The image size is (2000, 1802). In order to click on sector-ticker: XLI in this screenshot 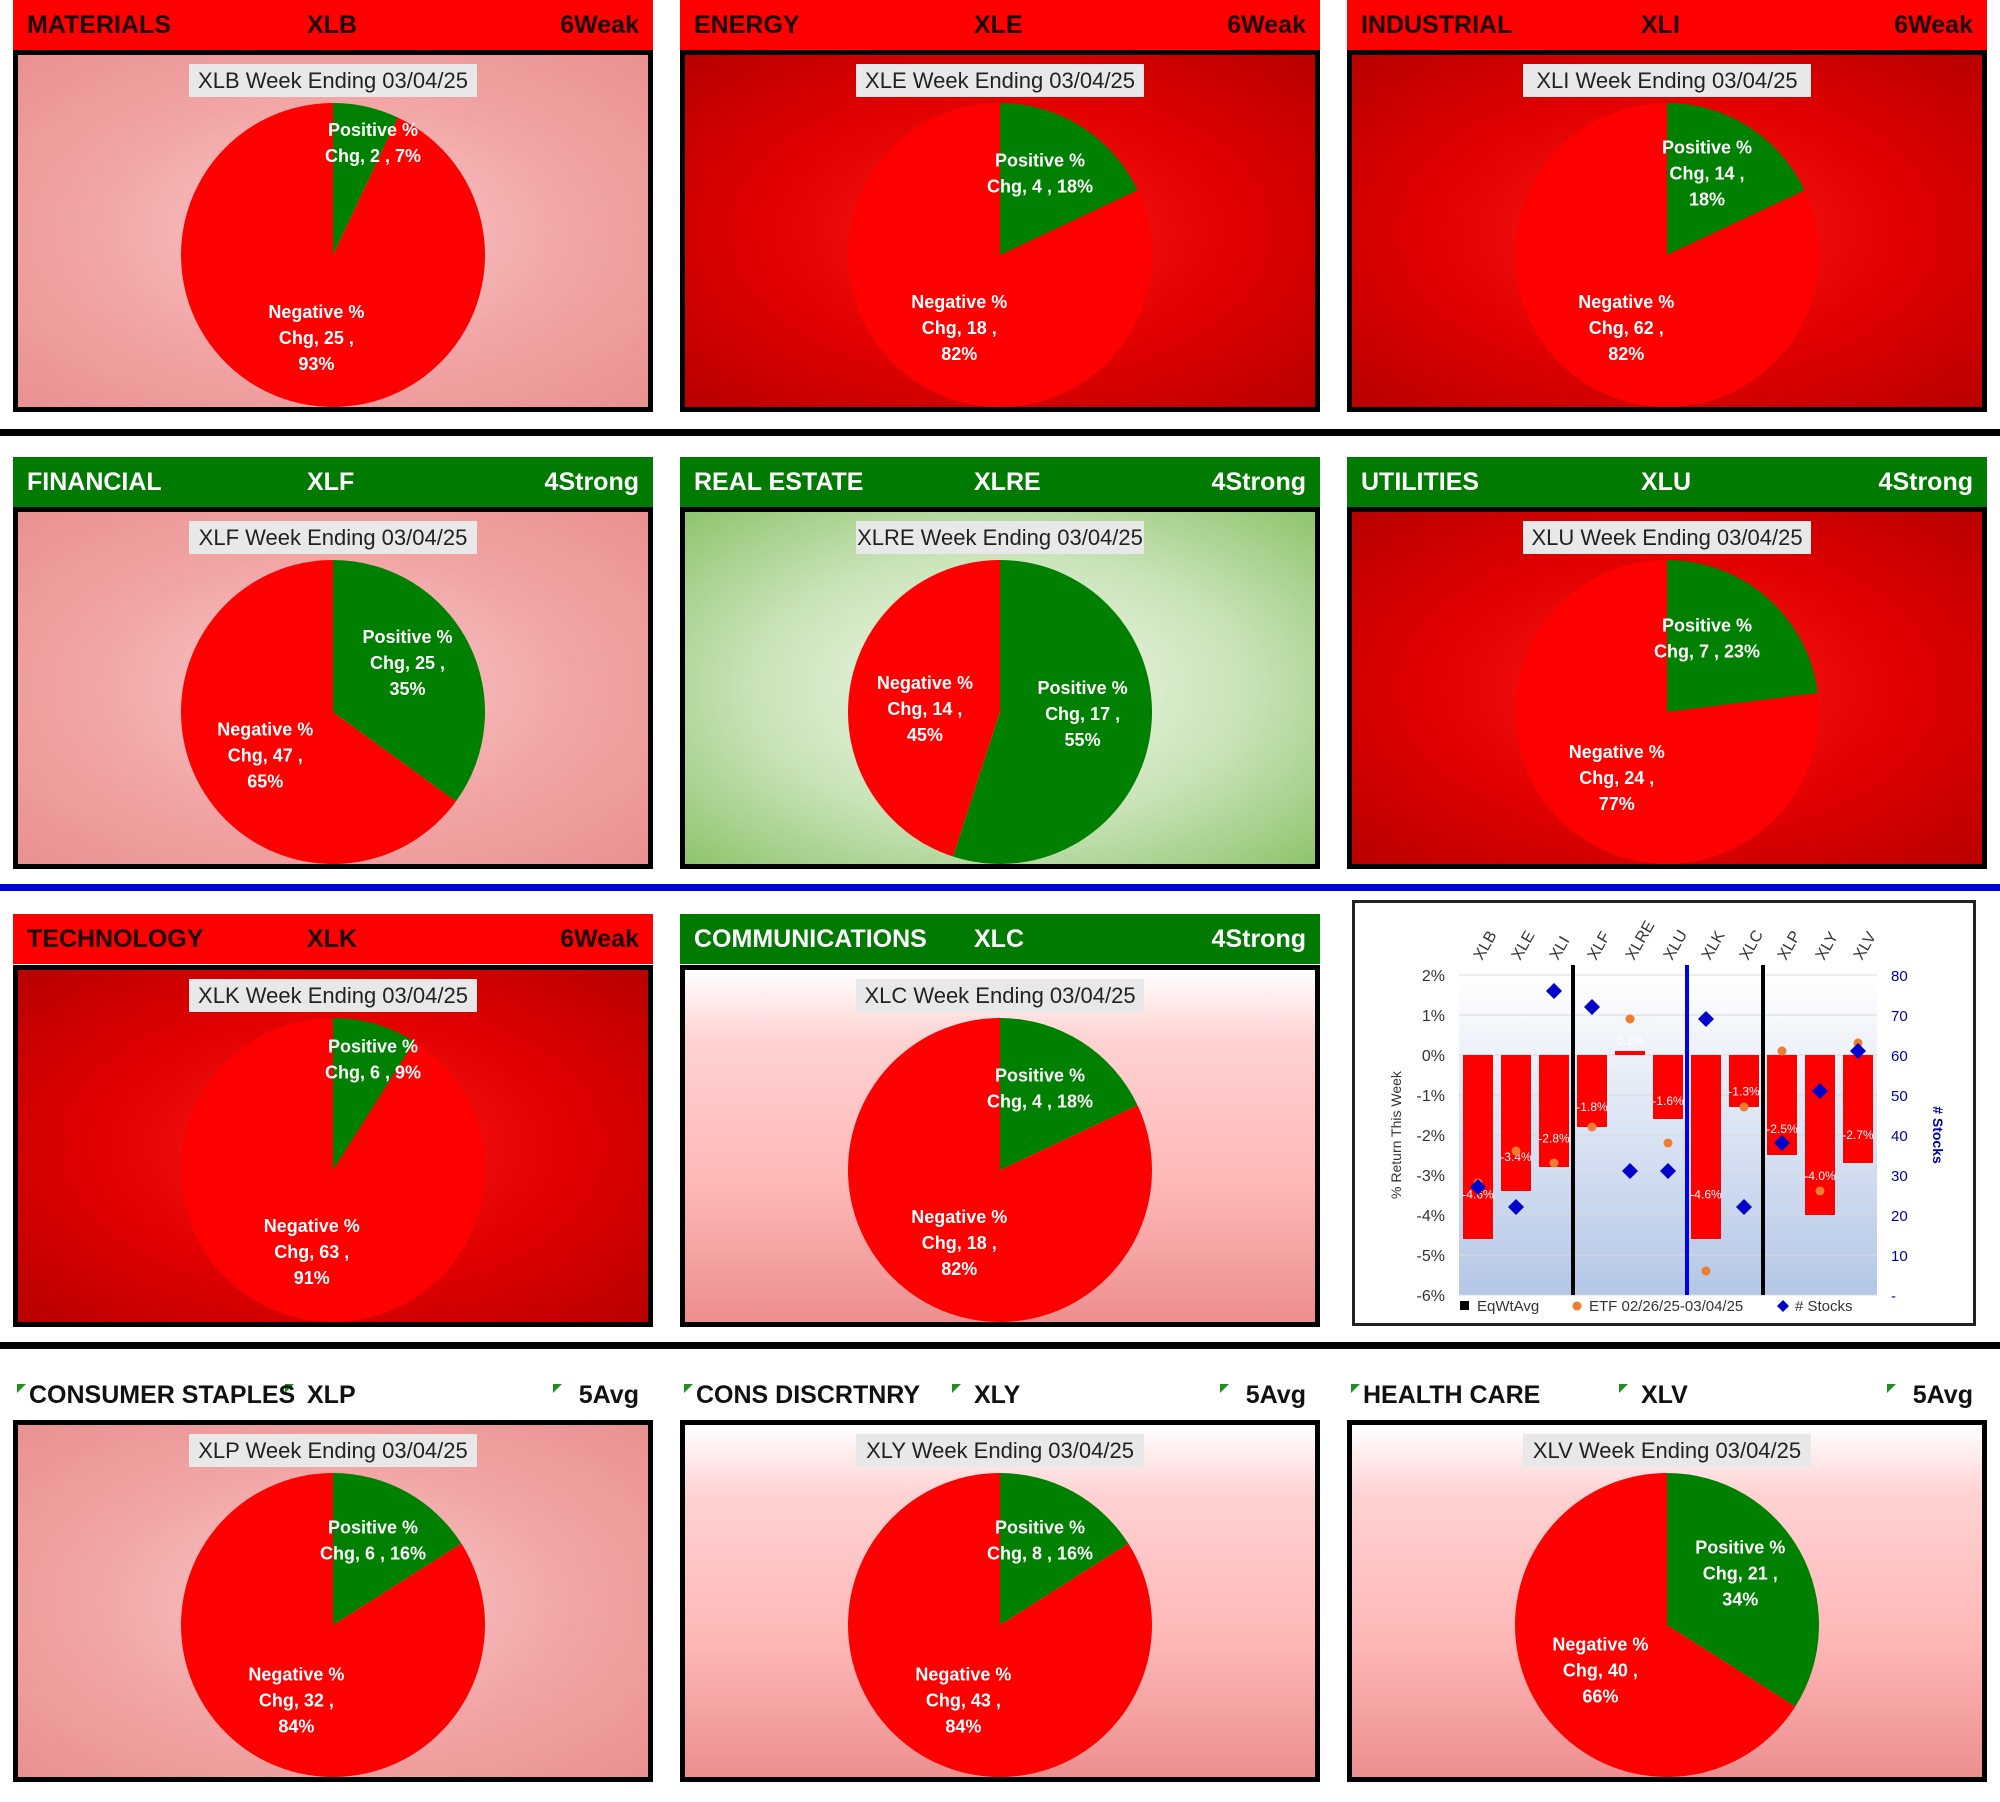, I will do `click(1660, 24)`.